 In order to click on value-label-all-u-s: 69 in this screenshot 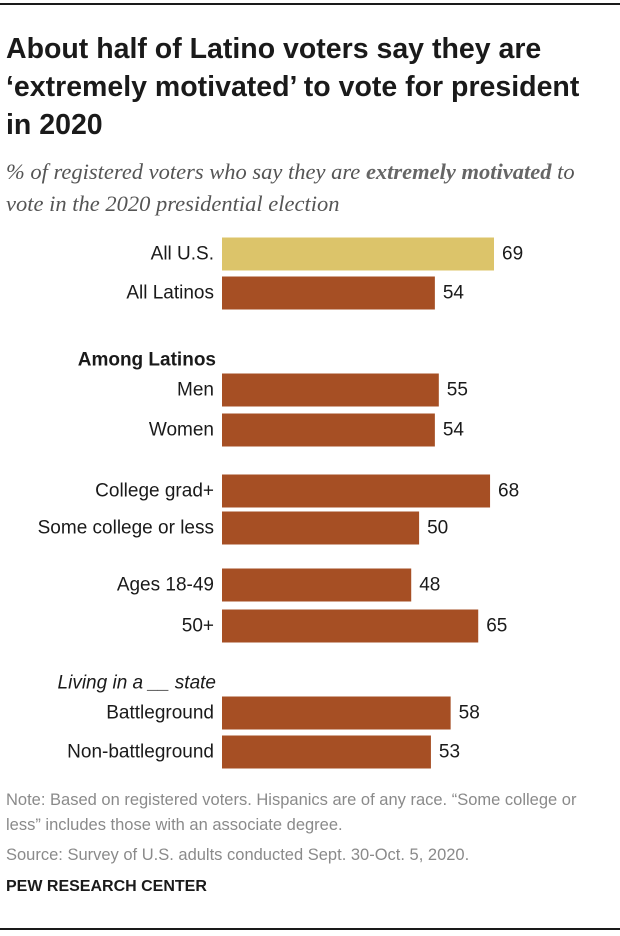, I will do `click(512, 254)`.